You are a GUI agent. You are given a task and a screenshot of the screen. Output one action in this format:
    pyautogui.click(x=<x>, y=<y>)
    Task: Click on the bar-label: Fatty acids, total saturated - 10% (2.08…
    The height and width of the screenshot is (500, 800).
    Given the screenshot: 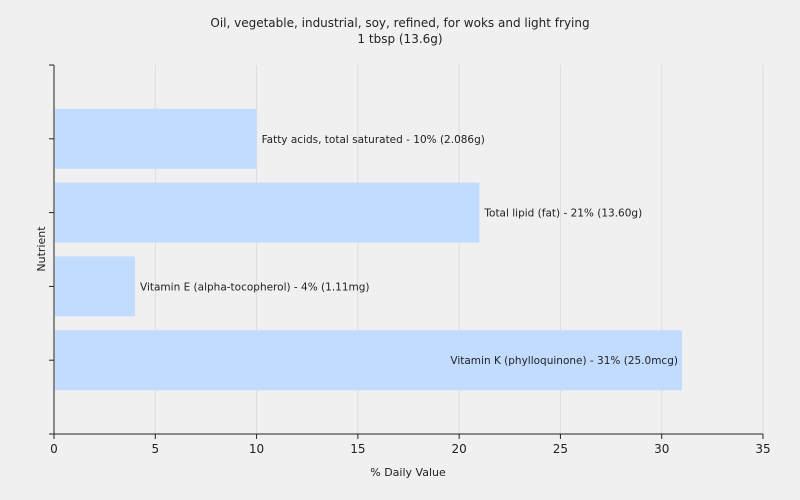 What is the action you would take?
    pyautogui.click(x=373, y=140)
    